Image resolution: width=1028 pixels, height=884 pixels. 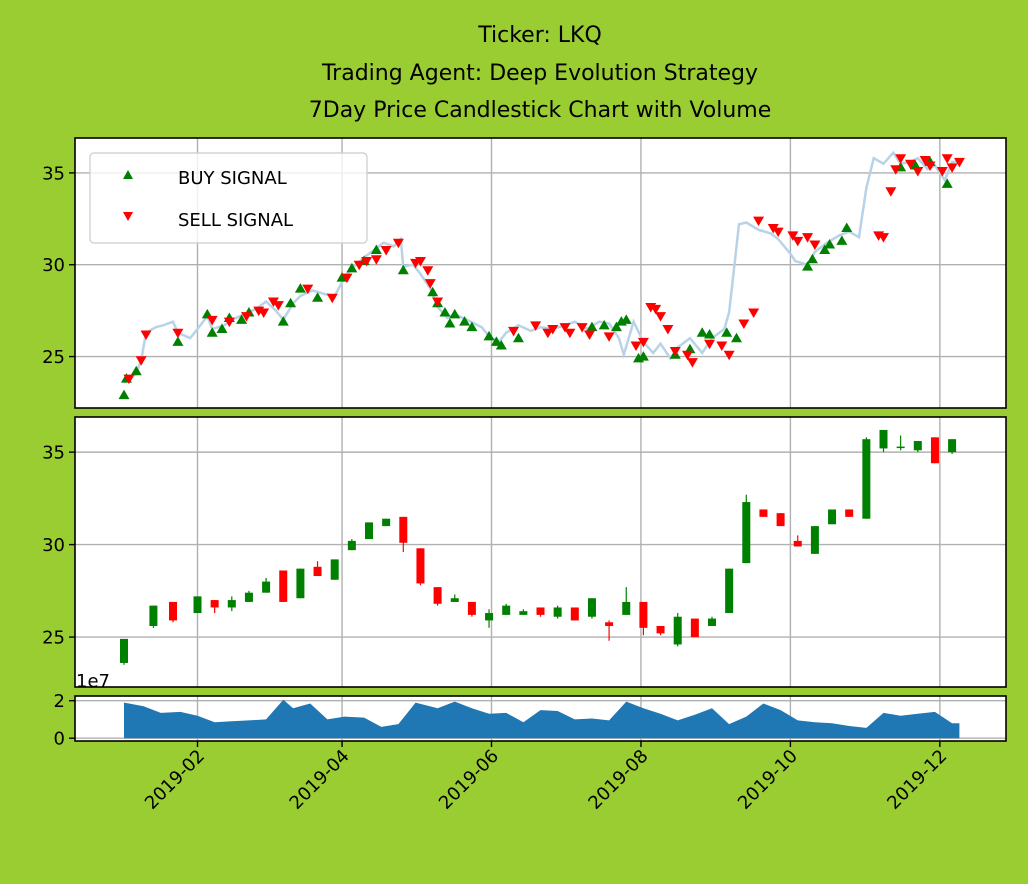 I want to click on candle-y-ticks: 25 30 35, so click(x=58, y=546).